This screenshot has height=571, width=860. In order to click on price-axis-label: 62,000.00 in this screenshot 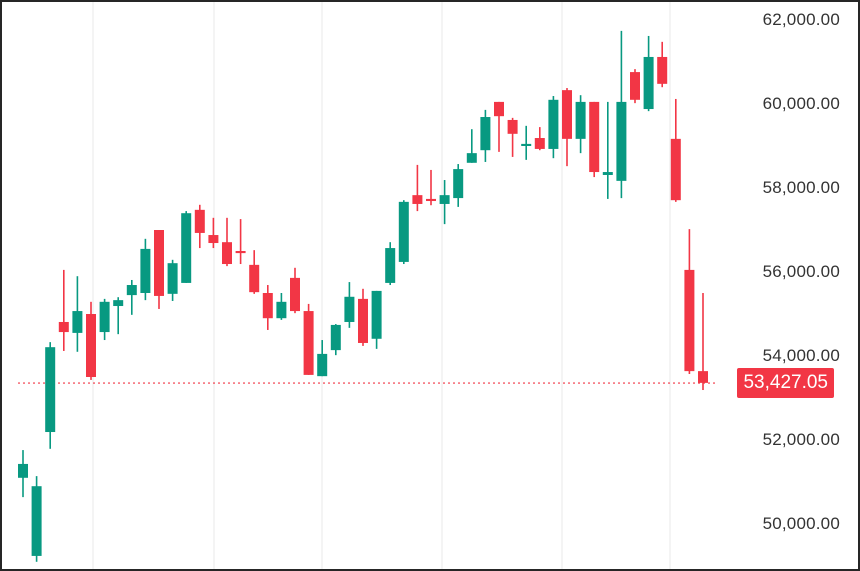, I will do `click(801, 19)`.